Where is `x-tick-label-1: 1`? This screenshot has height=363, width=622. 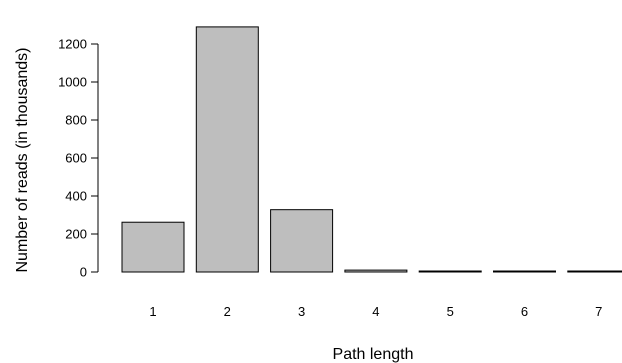 x-tick-label-1: 1 is located at coordinates (152, 311).